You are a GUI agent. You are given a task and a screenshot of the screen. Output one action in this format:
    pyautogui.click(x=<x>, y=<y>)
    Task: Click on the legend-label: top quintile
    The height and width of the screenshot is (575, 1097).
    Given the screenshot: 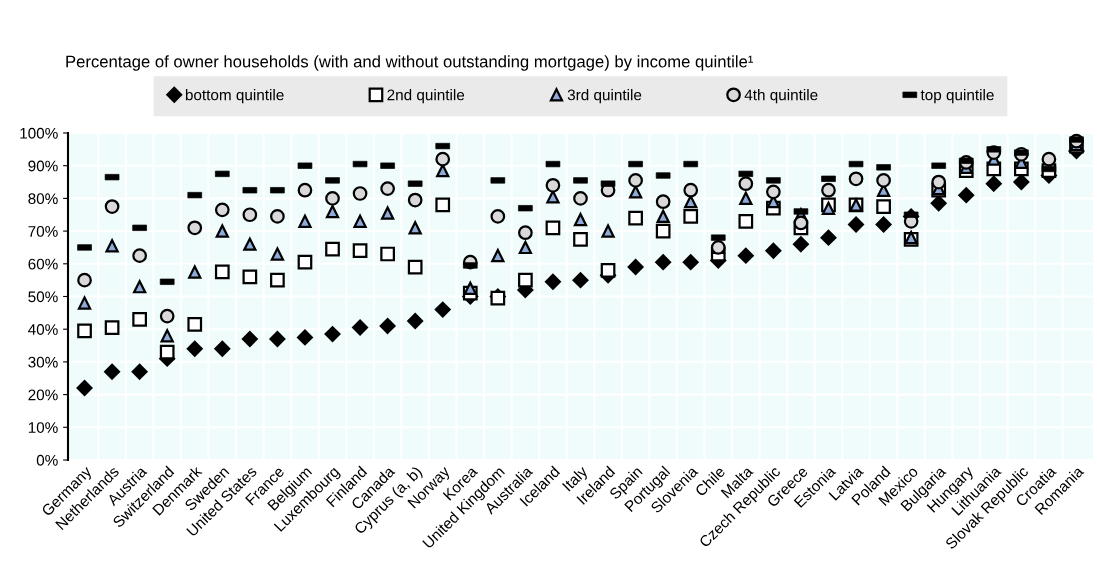 What is the action you would take?
    pyautogui.click(x=957, y=96)
    